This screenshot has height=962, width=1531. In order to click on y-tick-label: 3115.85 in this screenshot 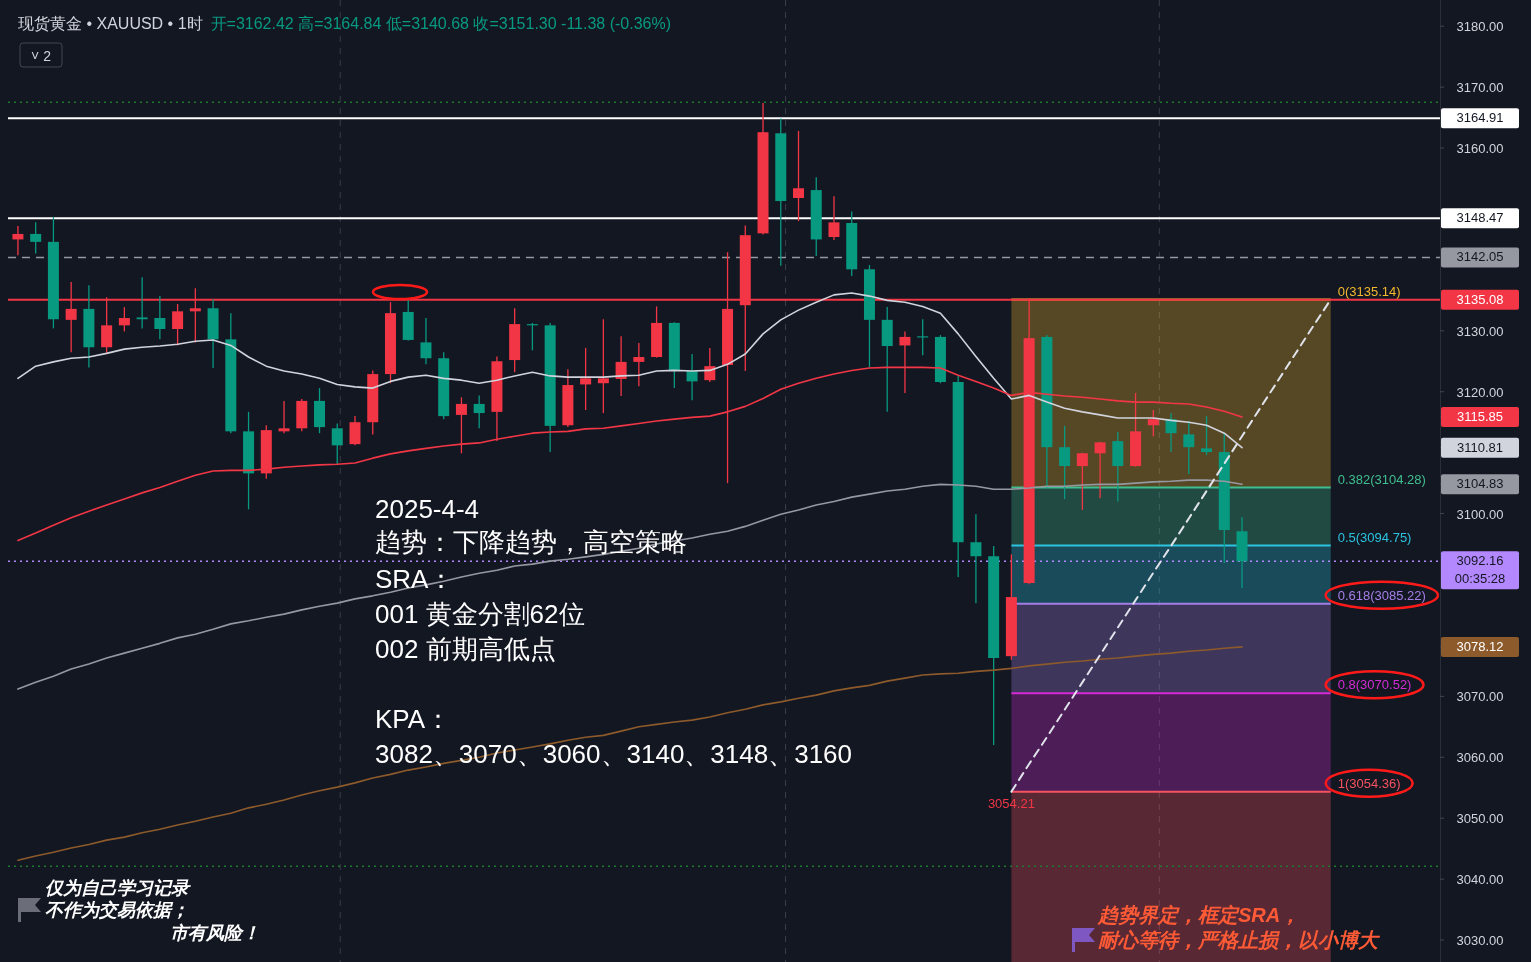, I will do `click(1480, 417)`.